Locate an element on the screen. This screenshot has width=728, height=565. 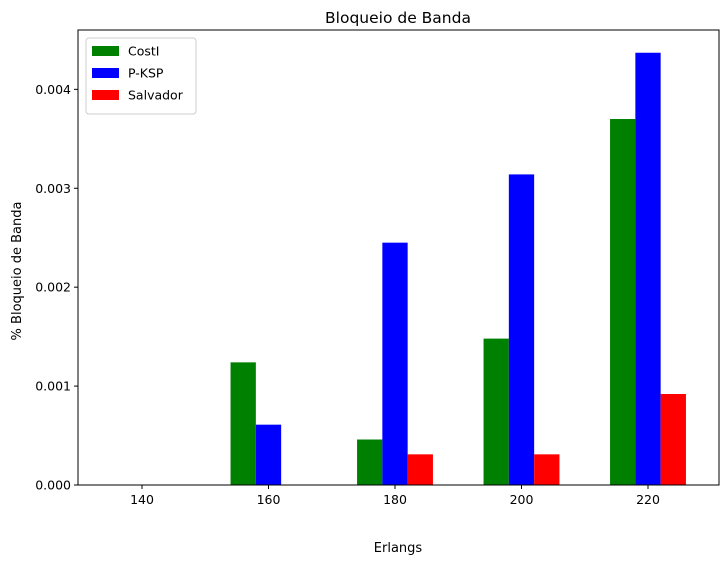
y-tick-label: 0.004 is located at coordinates (53, 89).